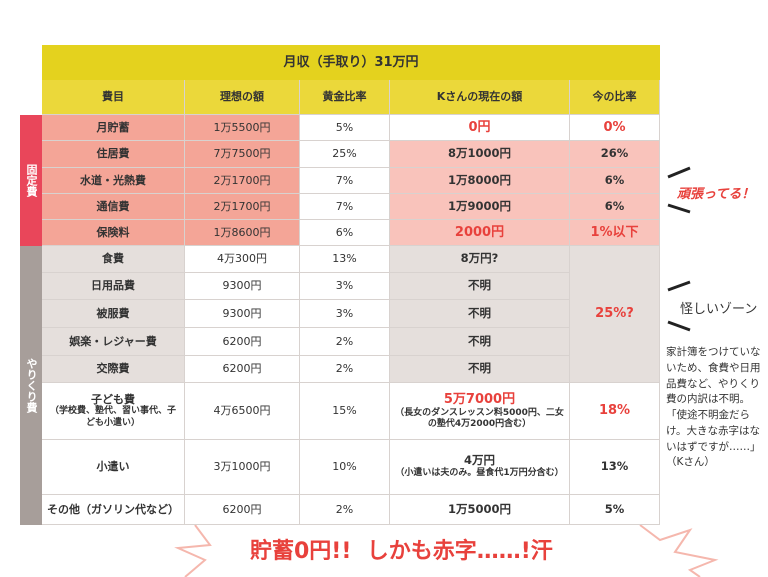 The height and width of the screenshot is (577, 768). I want to click on cell-current: 8万1000円, so click(480, 154).